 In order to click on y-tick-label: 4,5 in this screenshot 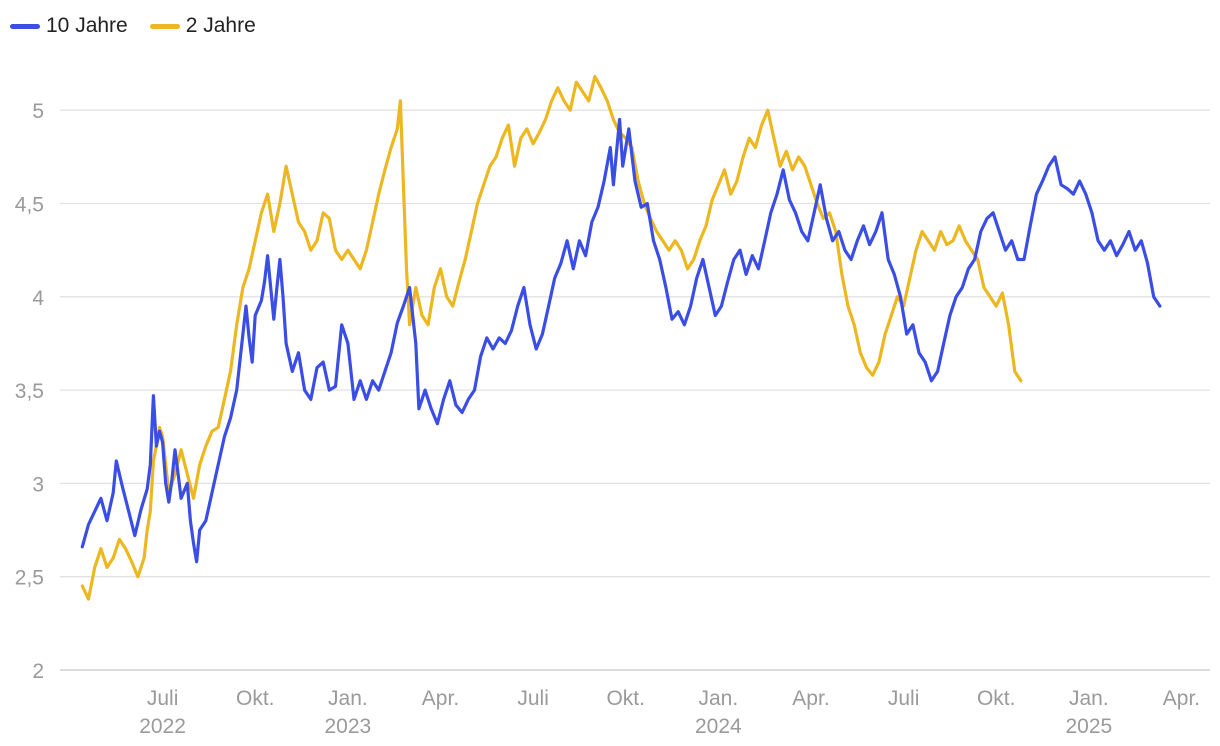, I will do `click(29, 205)`.